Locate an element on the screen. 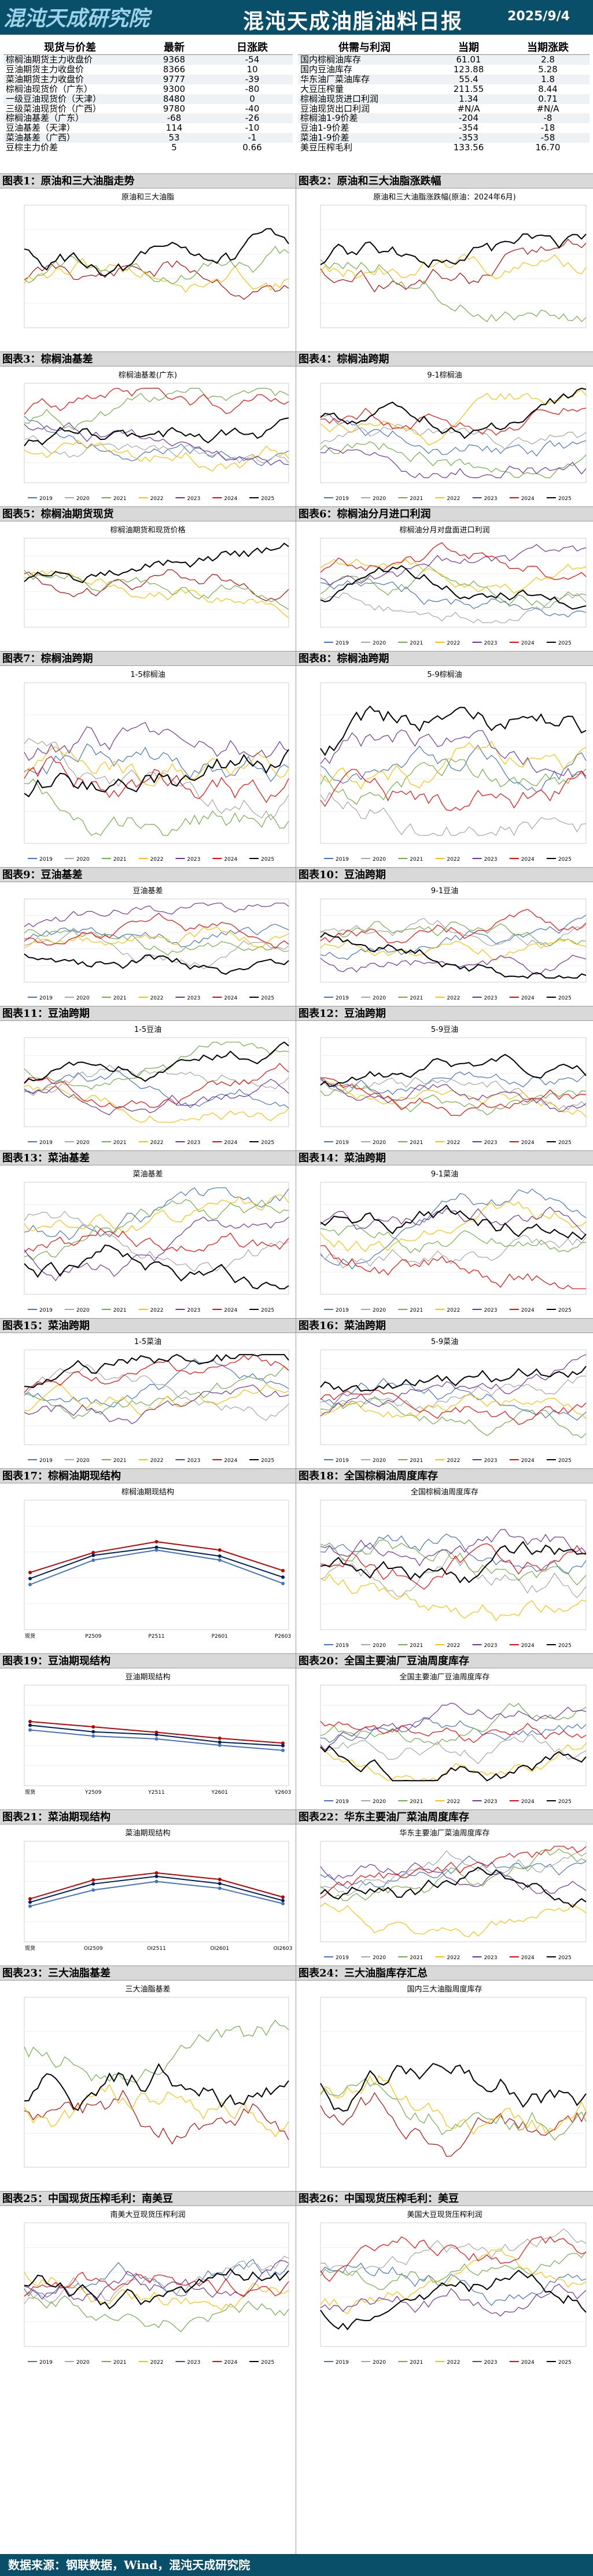  chart-panel: 美国大豆现货压榨利润 2019 2020 2021 2022 2023 2024 2025 is located at coordinates (444, 2288).